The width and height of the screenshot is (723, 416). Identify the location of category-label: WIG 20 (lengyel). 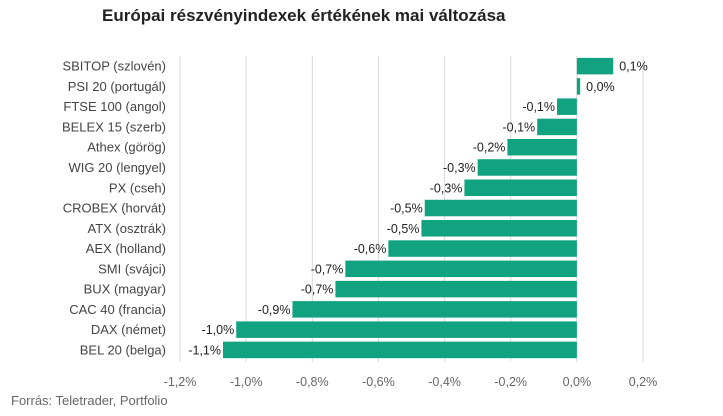
(117, 167).